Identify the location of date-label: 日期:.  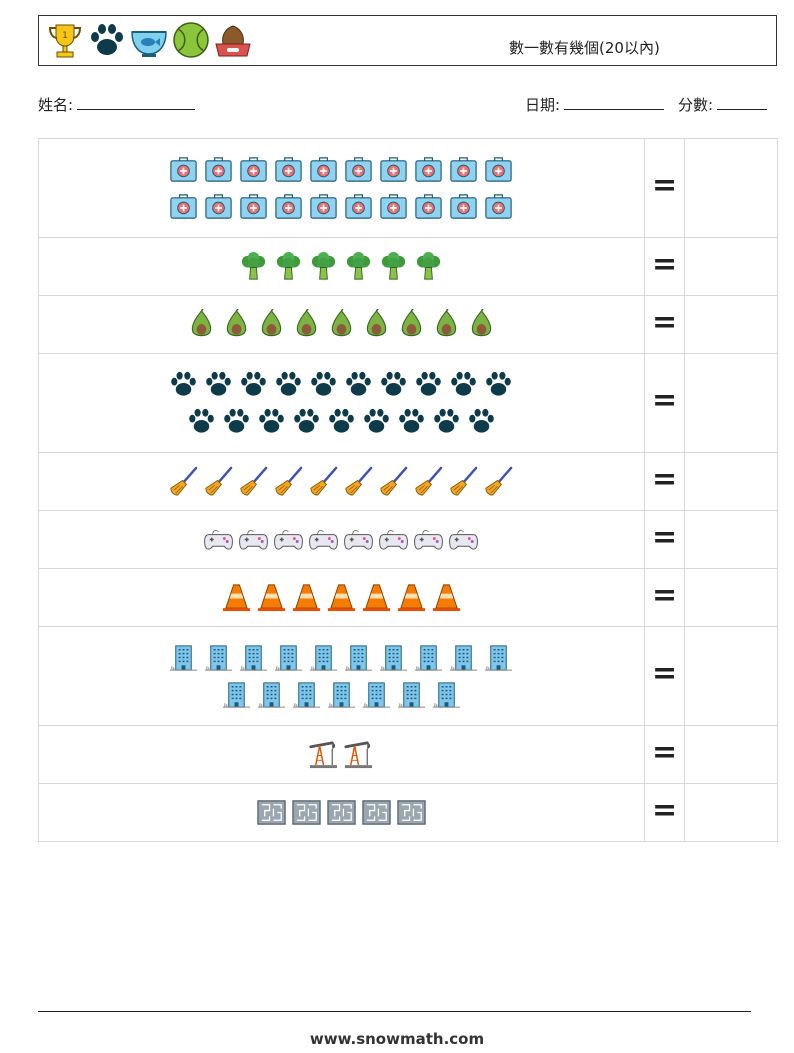
(543, 105).